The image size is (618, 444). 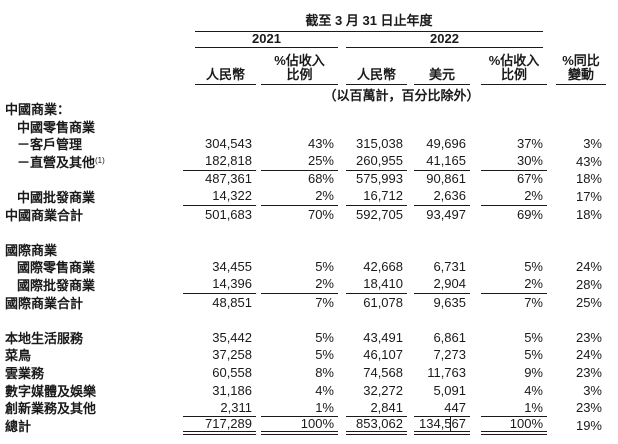 I want to click on table-row: 487,361 68% 575,993 90,861 67% 18%, so click(x=303, y=178).